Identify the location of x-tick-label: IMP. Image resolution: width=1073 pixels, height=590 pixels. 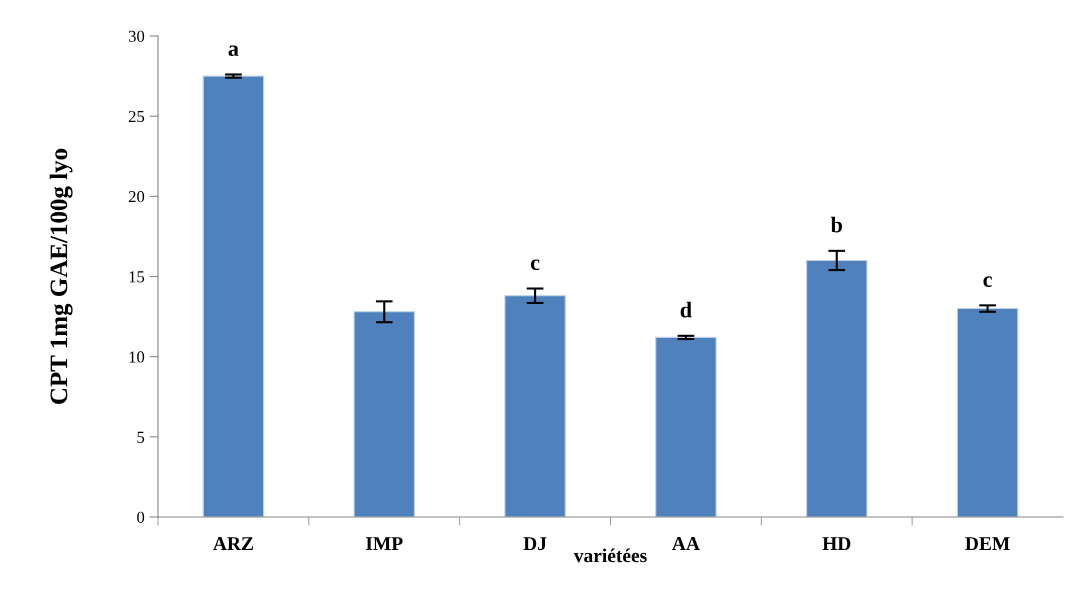
(384, 543).